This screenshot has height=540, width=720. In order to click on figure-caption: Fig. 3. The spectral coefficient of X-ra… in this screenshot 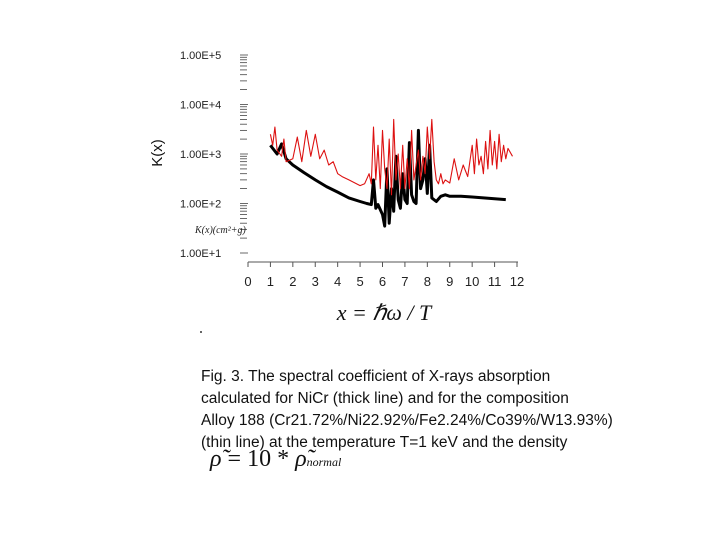, I will do `click(431, 410)`.